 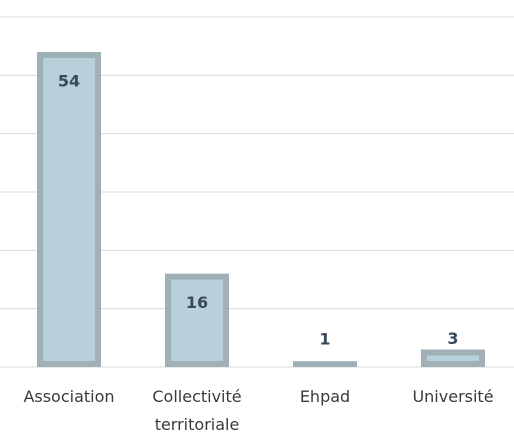 I want to click on data-label: 16, so click(x=197, y=302).